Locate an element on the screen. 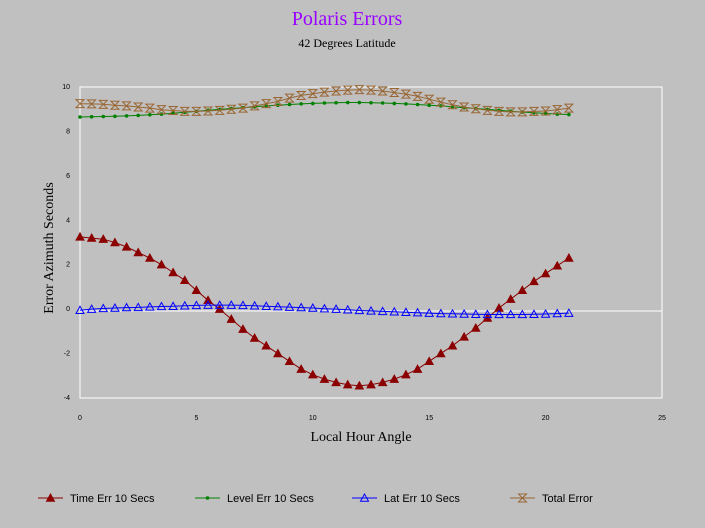  legend-label: Total Error is located at coordinates (567, 499).